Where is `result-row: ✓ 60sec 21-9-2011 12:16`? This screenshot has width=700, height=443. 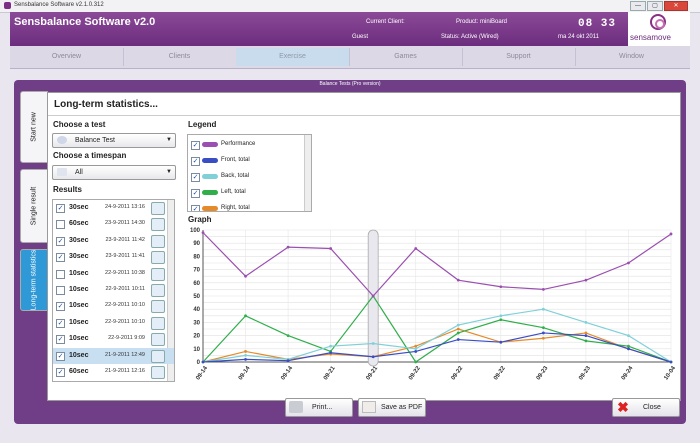
result-row: ✓ 60sec 21-9-2011 12:16 is located at coordinates (113, 372).